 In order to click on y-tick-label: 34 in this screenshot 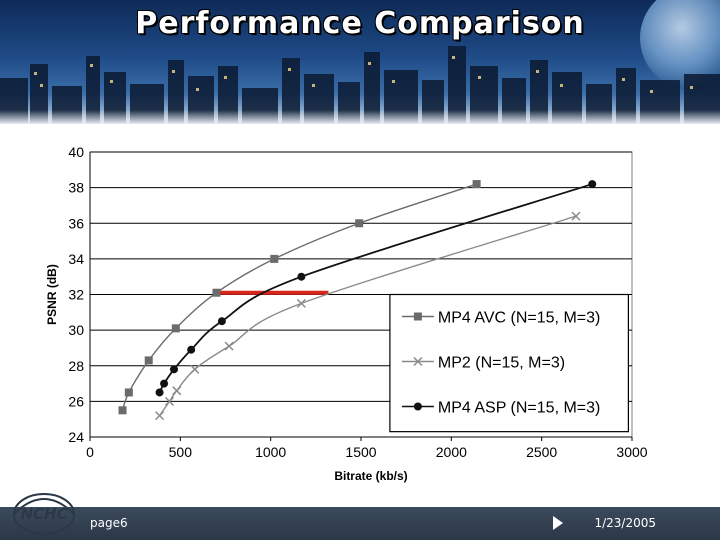, I will do `click(76, 259)`.